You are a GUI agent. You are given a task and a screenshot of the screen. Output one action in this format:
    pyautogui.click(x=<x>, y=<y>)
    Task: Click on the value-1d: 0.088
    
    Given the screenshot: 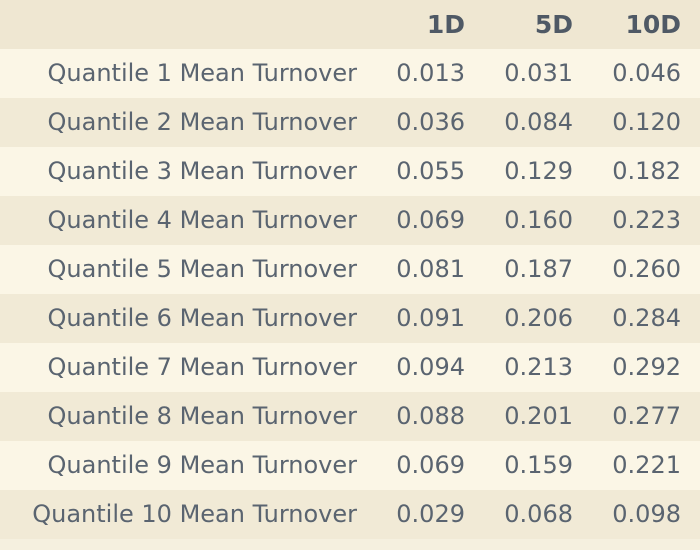 What is the action you would take?
    pyautogui.click(x=430, y=416)
    